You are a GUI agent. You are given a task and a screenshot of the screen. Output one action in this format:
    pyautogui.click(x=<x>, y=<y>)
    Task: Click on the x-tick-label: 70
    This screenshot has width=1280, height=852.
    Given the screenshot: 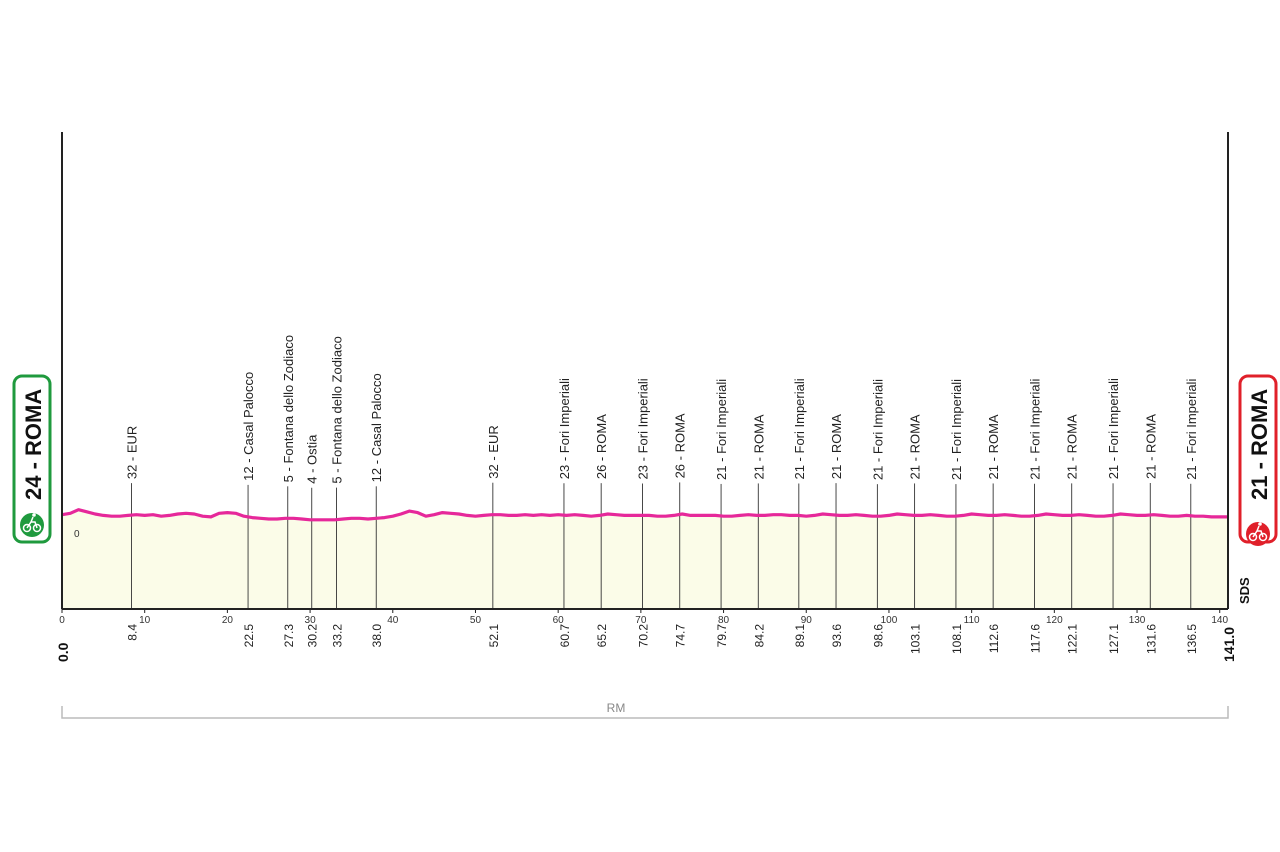 What is the action you would take?
    pyautogui.click(x=641, y=620)
    